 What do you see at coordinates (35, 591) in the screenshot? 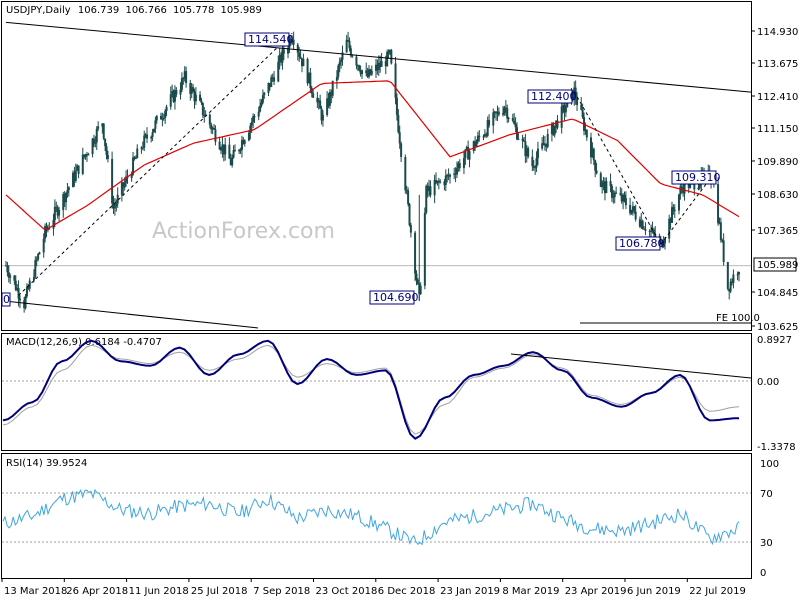
I see `x-tick-label: 13 Mar 2018` at bounding box center [35, 591].